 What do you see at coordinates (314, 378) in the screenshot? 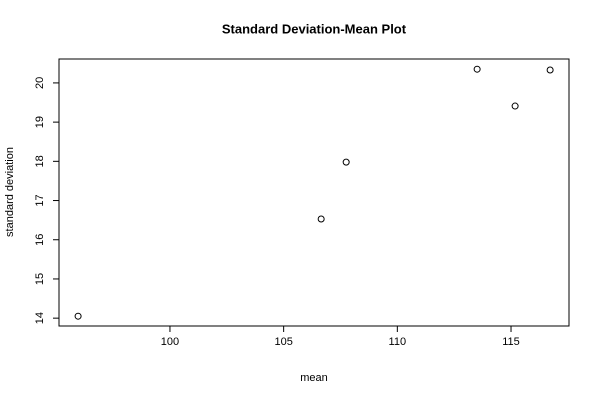
I see `x-axis-label: mean` at bounding box center [314, 378].